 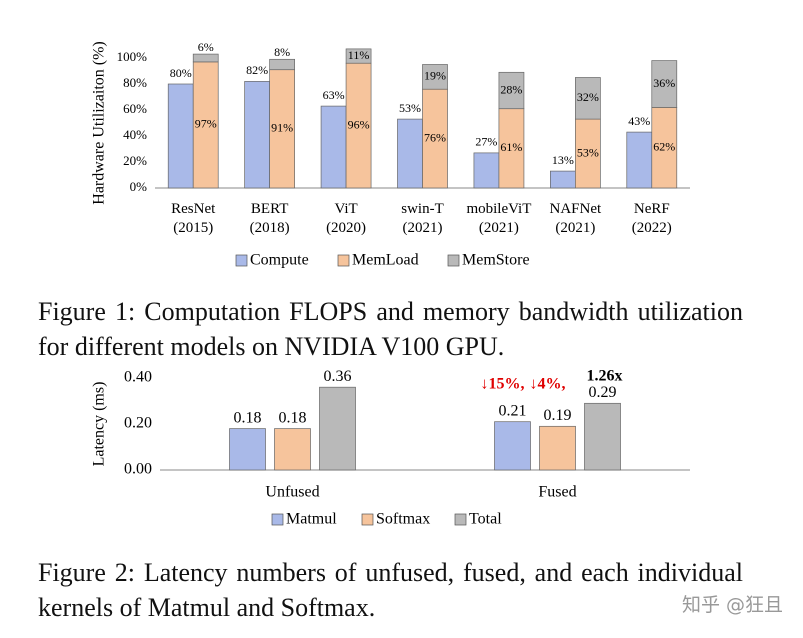 What do you see at coordinates (576, 218) in the screenshot?
I see `x-tick-label: NAFNet (2021)` at bounding box center [576, 218].